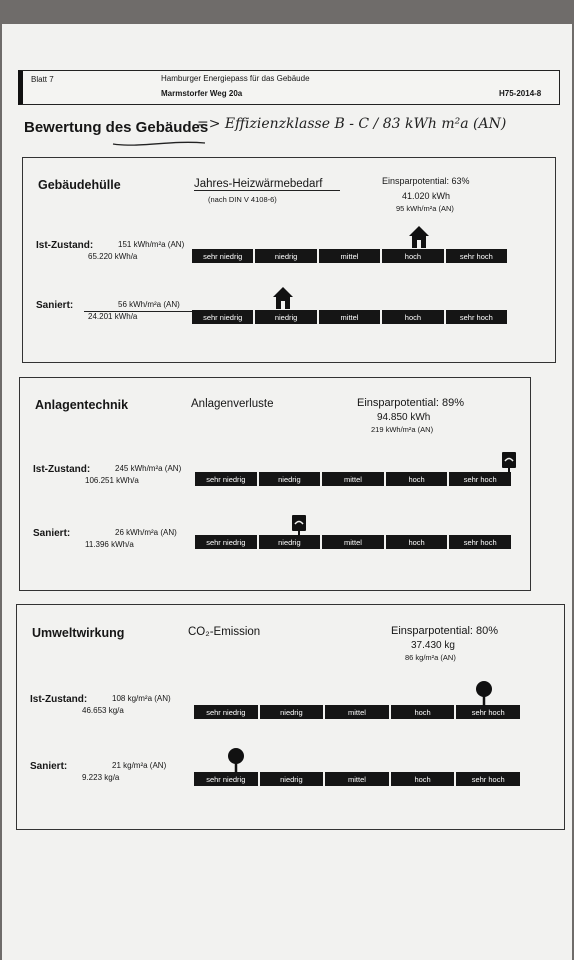  What do you see at coordinates (430, 657) in the screenshot?
I see `savings-specific: 86 kg/m²a (AN)` at bounding box center [430, 657].